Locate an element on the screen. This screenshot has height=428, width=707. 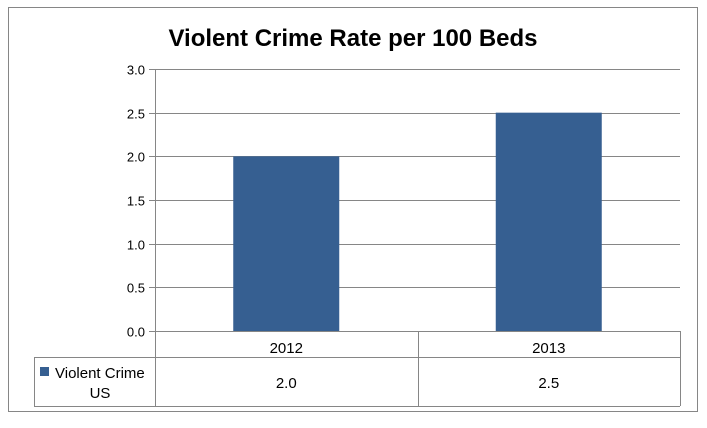
y-tick-label: 3.0 is located at coordinates (136, 70).